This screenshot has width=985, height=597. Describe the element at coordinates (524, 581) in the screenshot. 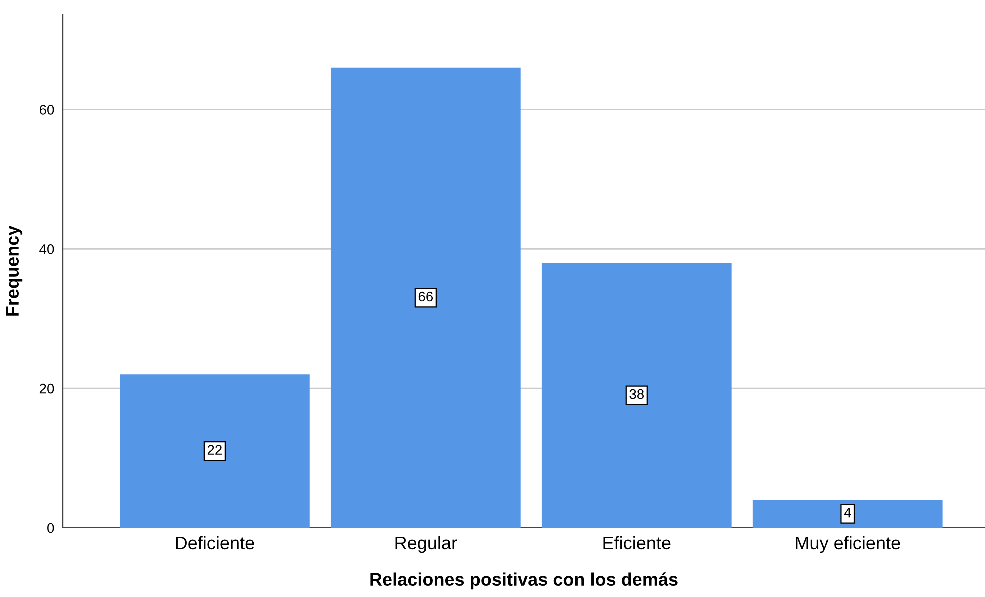

I see `x-axis-title: Relaciones positivas con los demás` at that location.